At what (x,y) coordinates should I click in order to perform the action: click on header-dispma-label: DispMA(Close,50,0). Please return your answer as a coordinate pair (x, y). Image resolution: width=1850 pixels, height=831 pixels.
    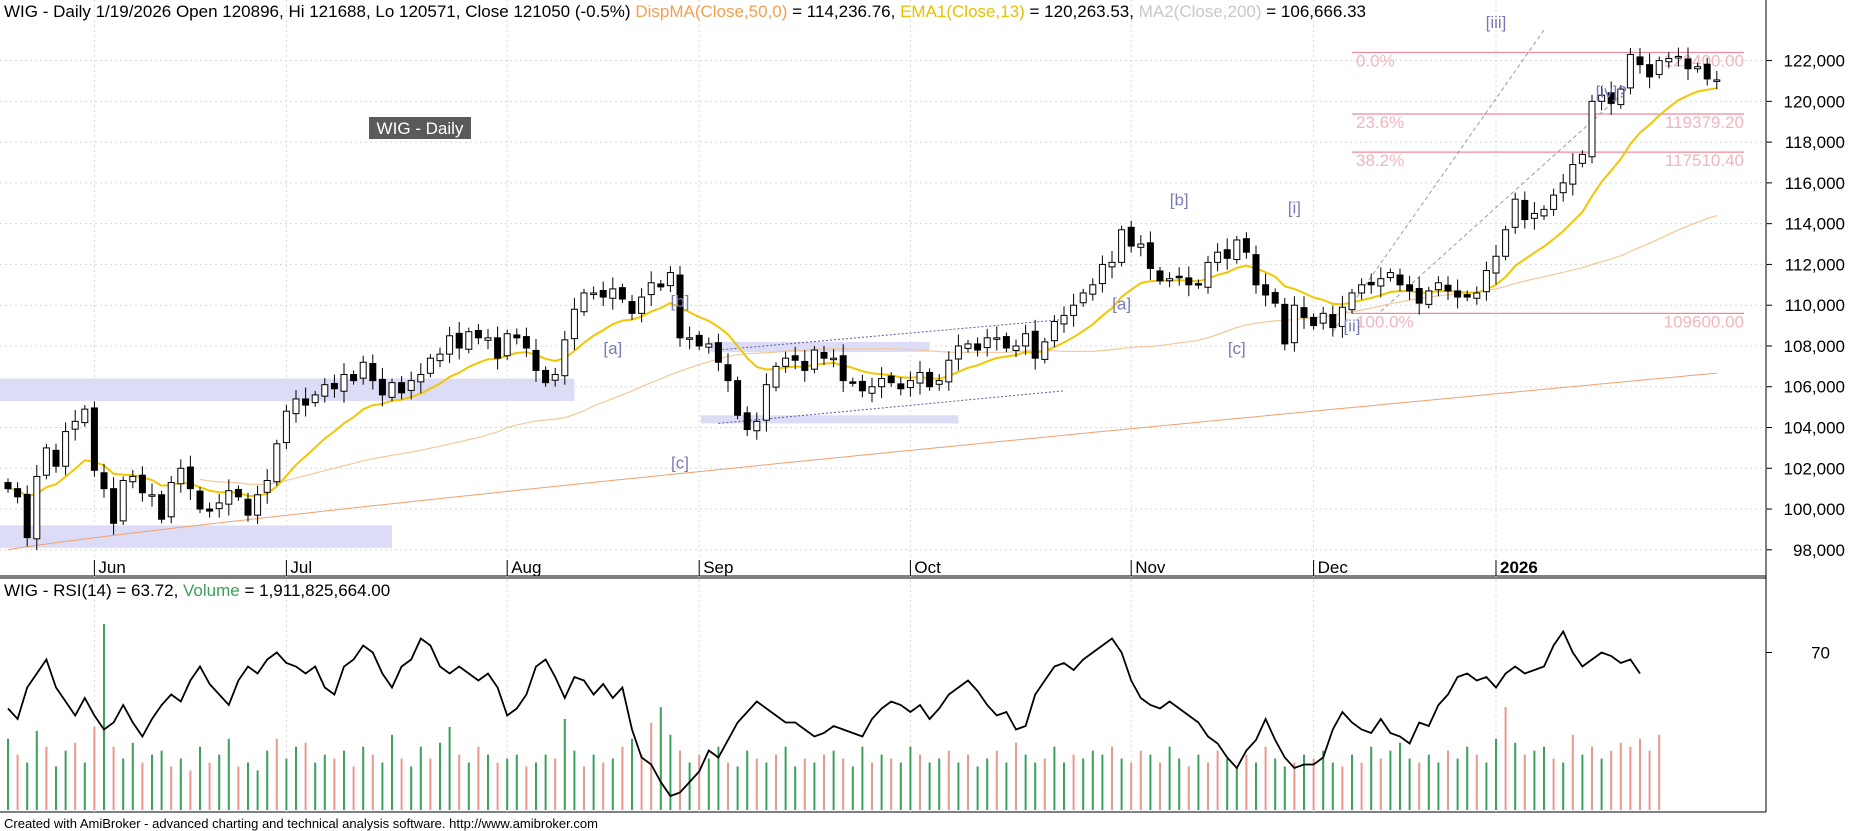
    Looking at the image, I should click on (711, 11).